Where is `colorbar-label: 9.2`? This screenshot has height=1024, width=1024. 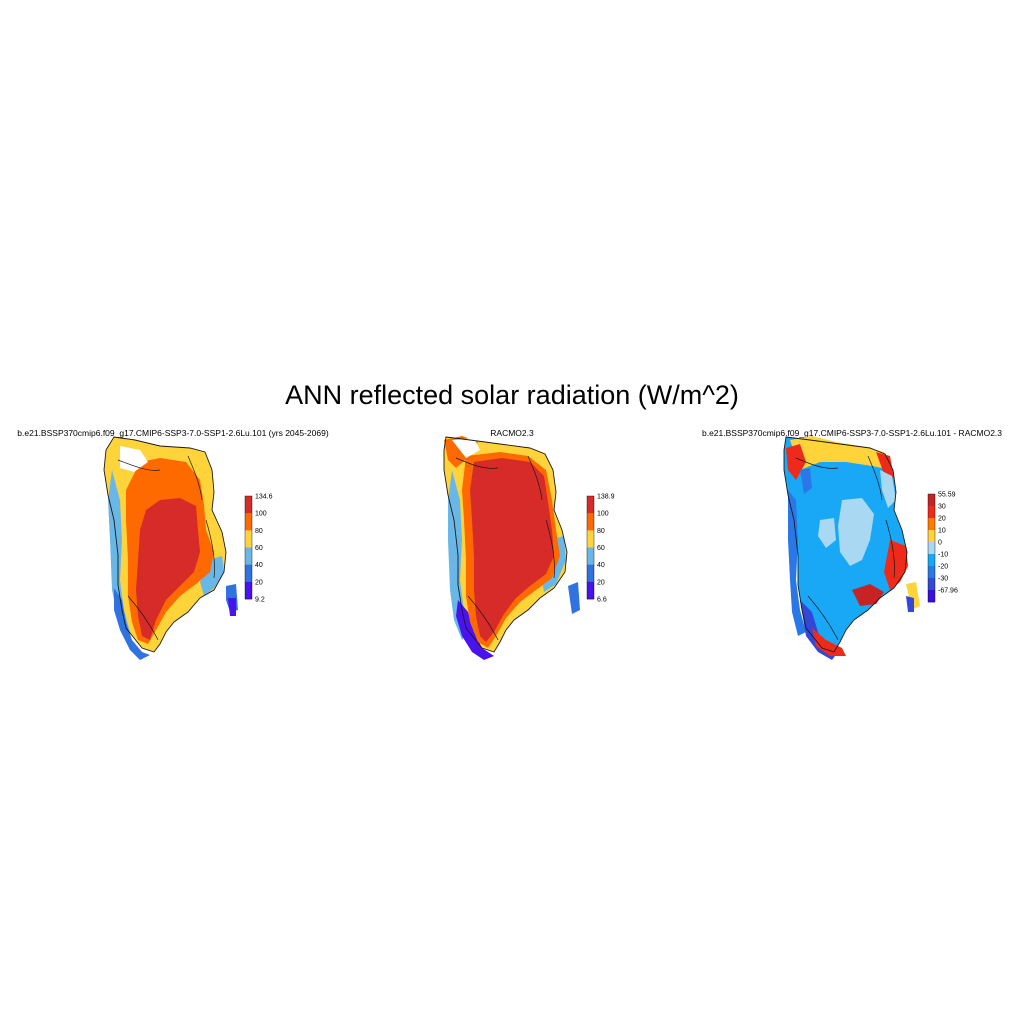 colorbar-label: 9.2 is located at coordinates (260, 600).